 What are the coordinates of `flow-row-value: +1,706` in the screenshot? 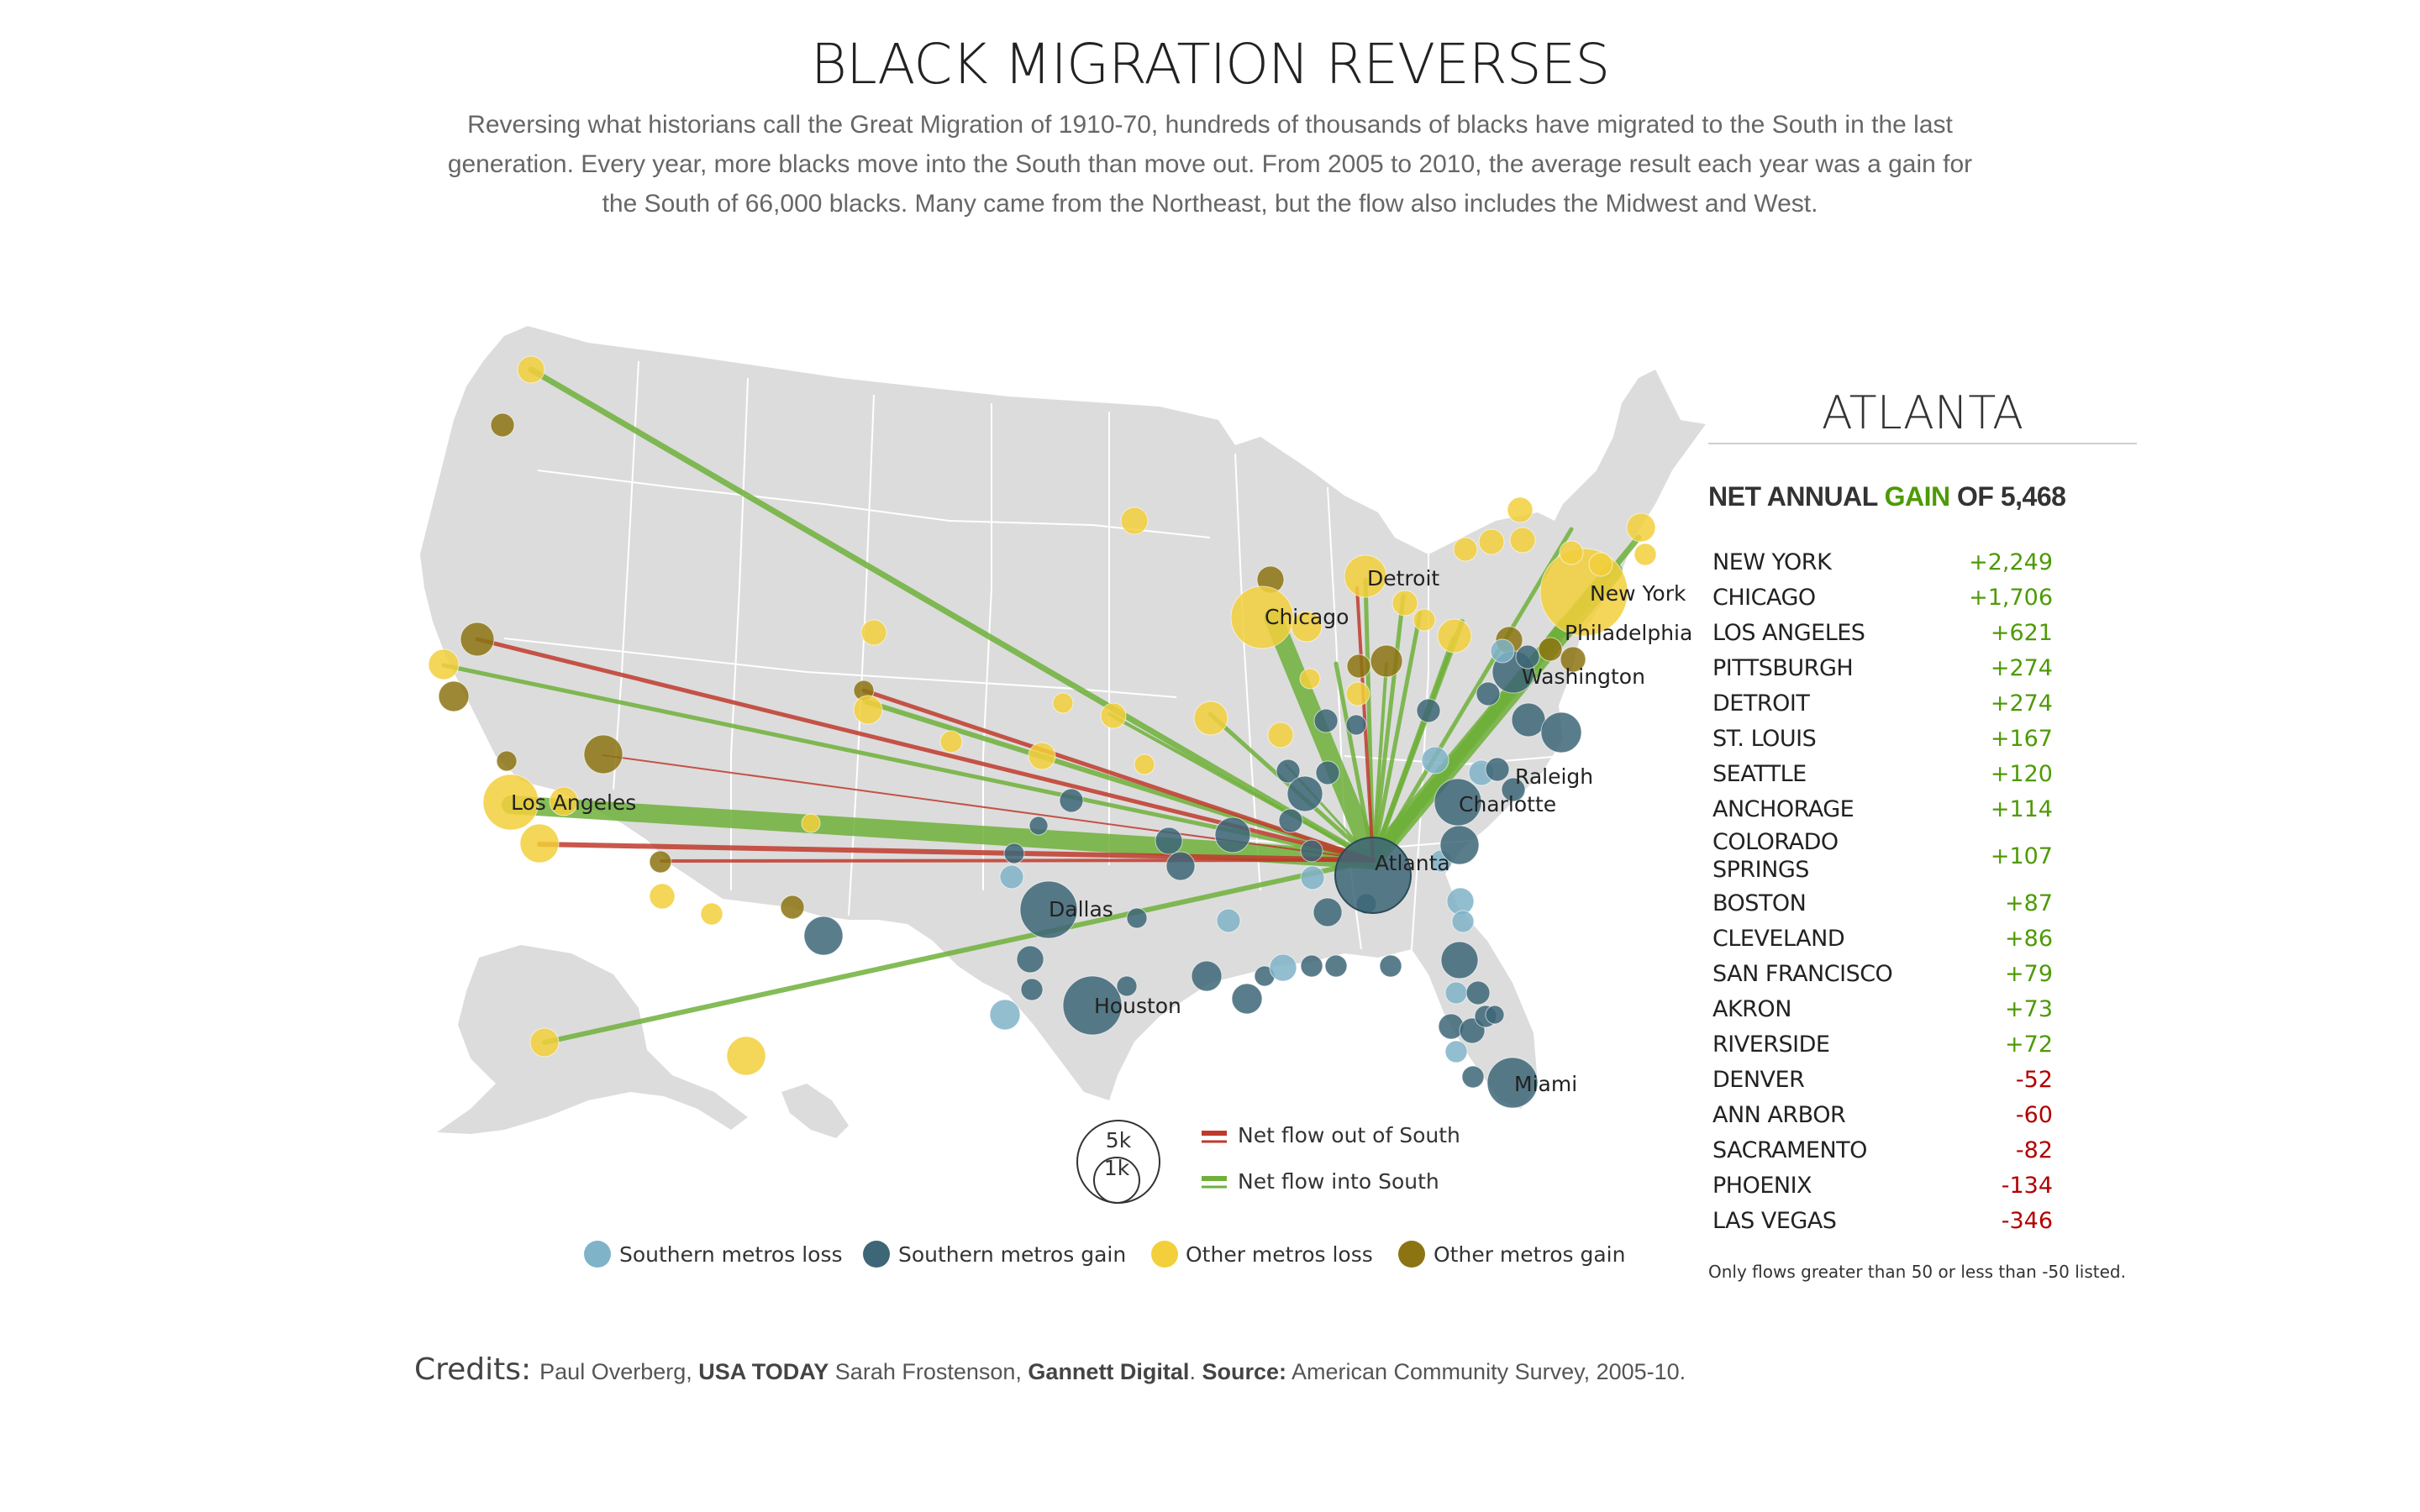 It's located at (2011, 597).